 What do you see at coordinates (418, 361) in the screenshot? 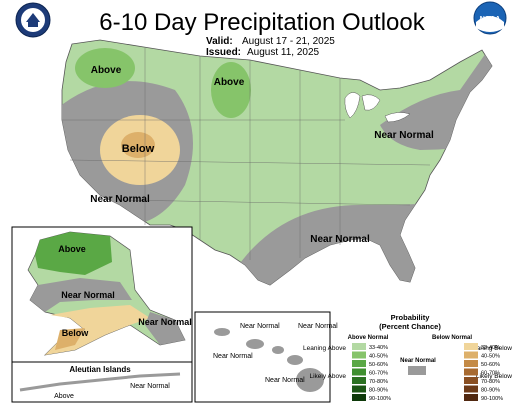
I see `legend-near-header: Near Normal` at bounding box center [418, 361].